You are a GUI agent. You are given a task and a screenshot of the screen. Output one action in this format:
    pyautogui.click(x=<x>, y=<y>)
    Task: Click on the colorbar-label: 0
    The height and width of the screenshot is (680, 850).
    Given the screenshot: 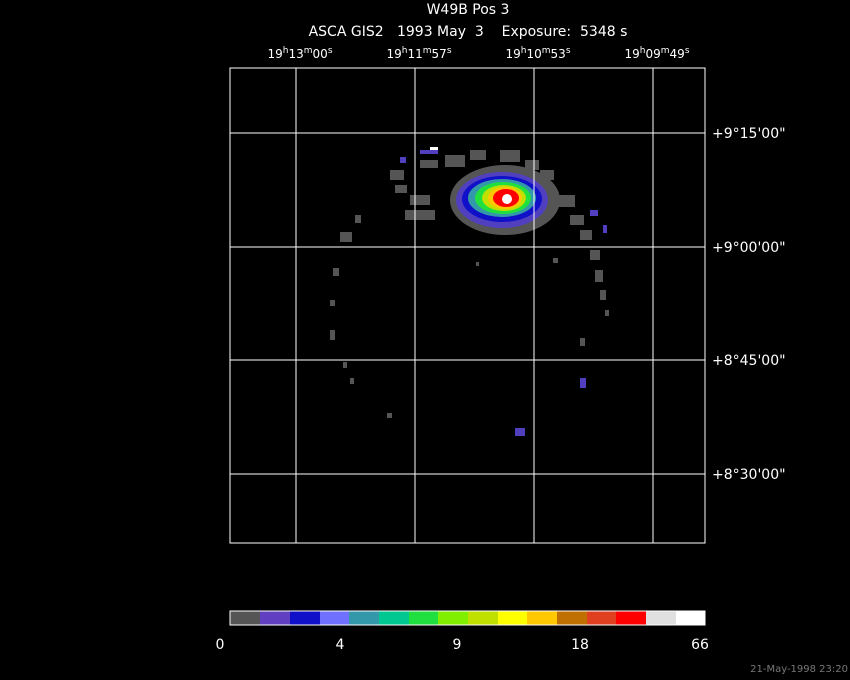 What is the action you would take?
    pyautogui.click(x=220, y=645)
    